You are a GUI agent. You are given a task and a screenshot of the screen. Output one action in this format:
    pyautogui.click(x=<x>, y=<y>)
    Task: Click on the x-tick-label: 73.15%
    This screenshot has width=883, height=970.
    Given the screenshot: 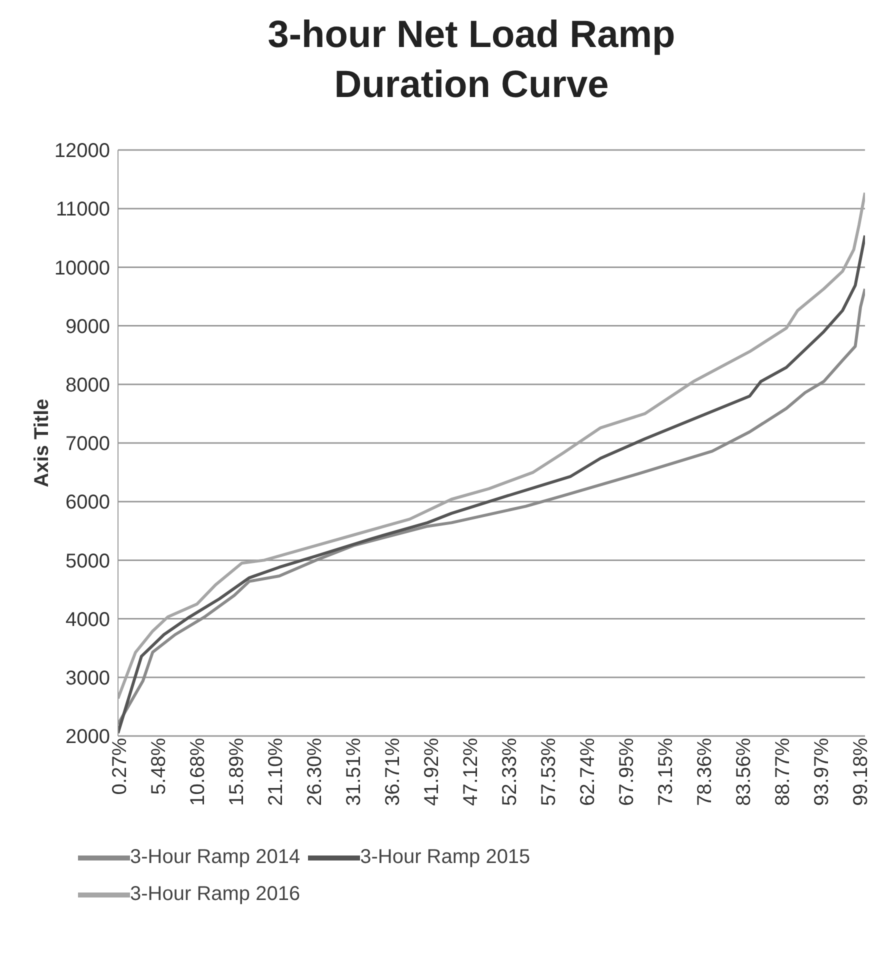 What is the action you would take?
    pyautogui.click(x=666, y=772)
    